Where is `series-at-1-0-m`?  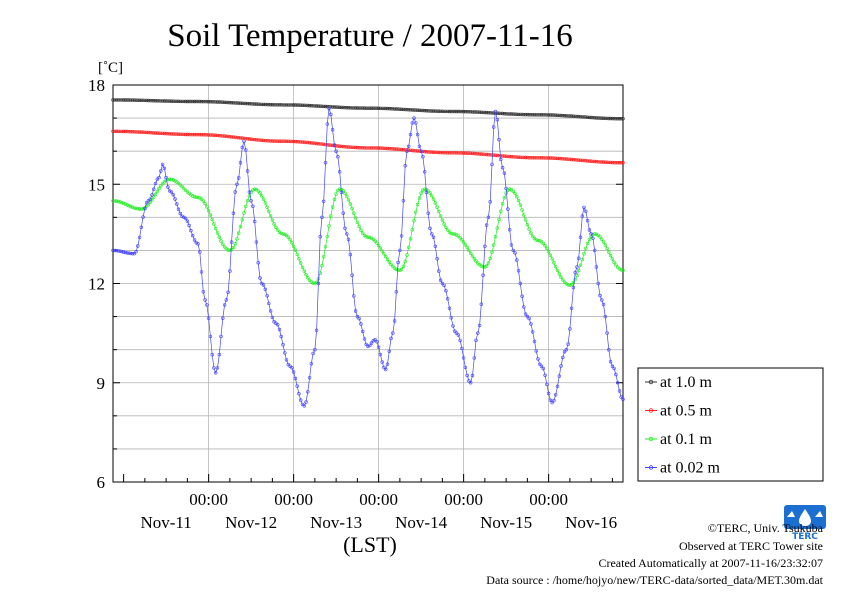 series-at-1-0-m is located at coordinates (368, 109).